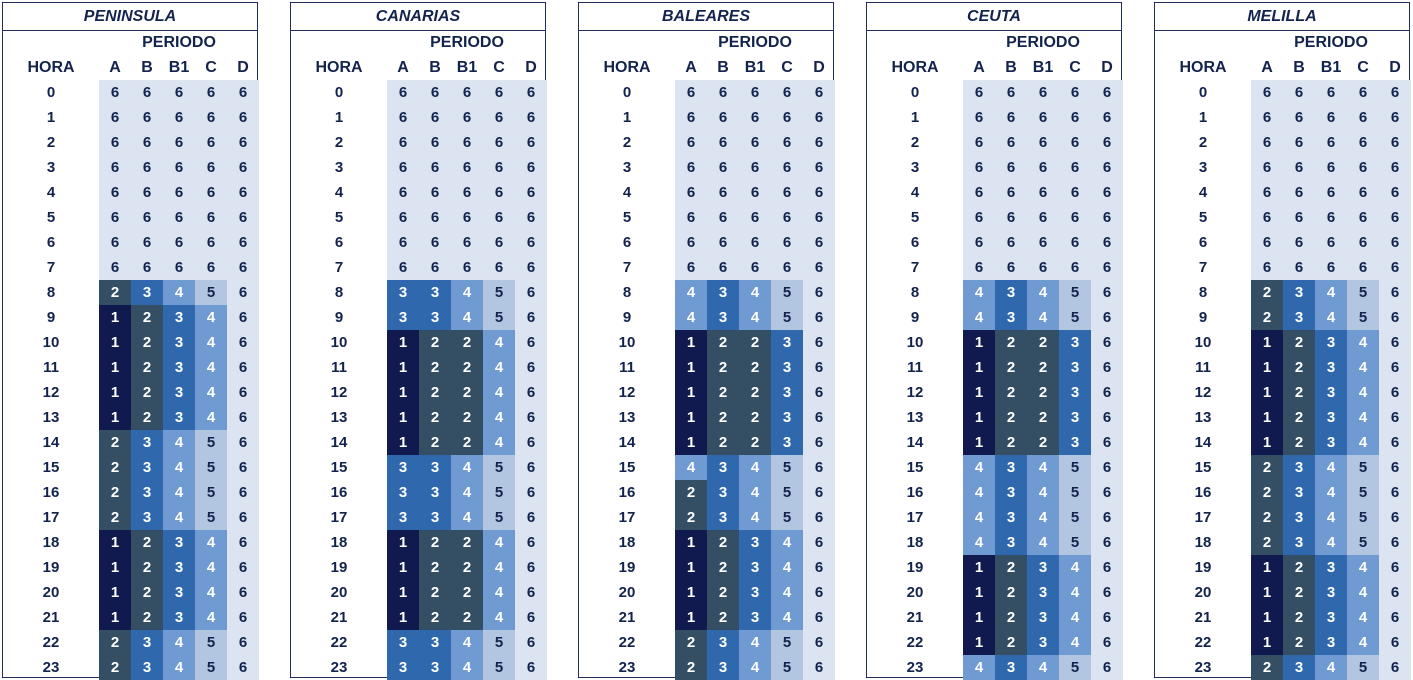  I want to click on hour-label: 8, so click(1203, 292).